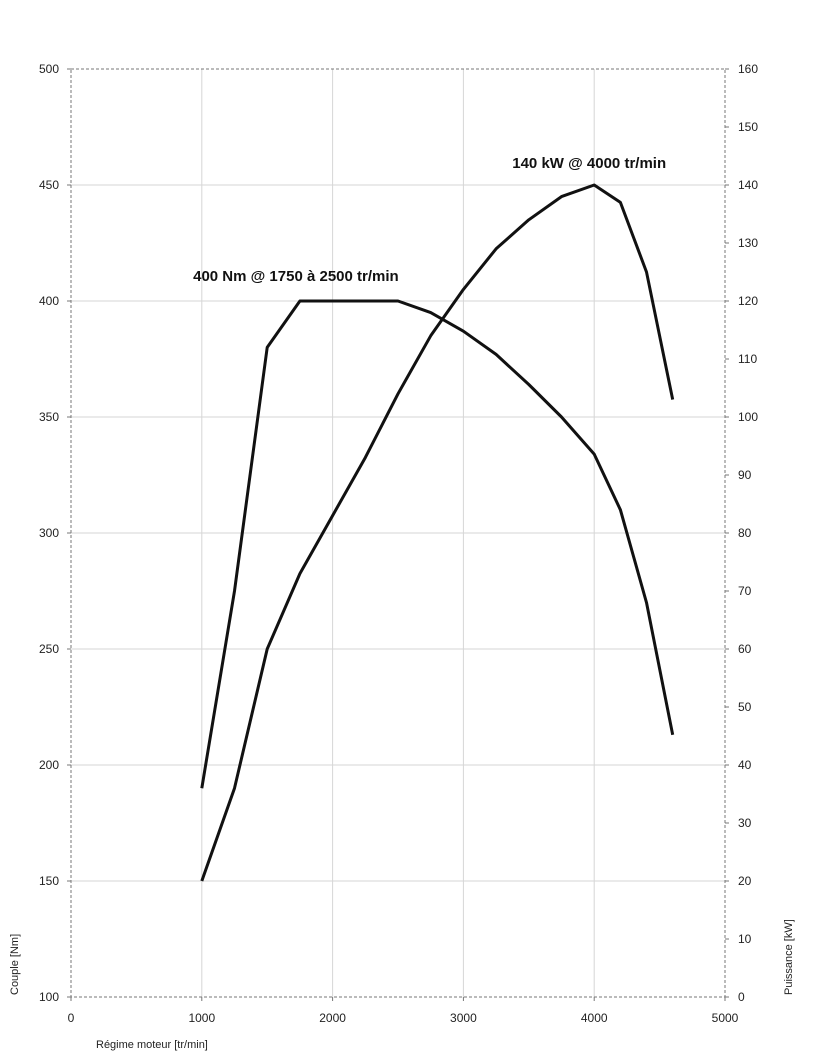  Describe the element at coordinates (745, 649) in the screenshot. I see `right-tick-label: 60` at that location.